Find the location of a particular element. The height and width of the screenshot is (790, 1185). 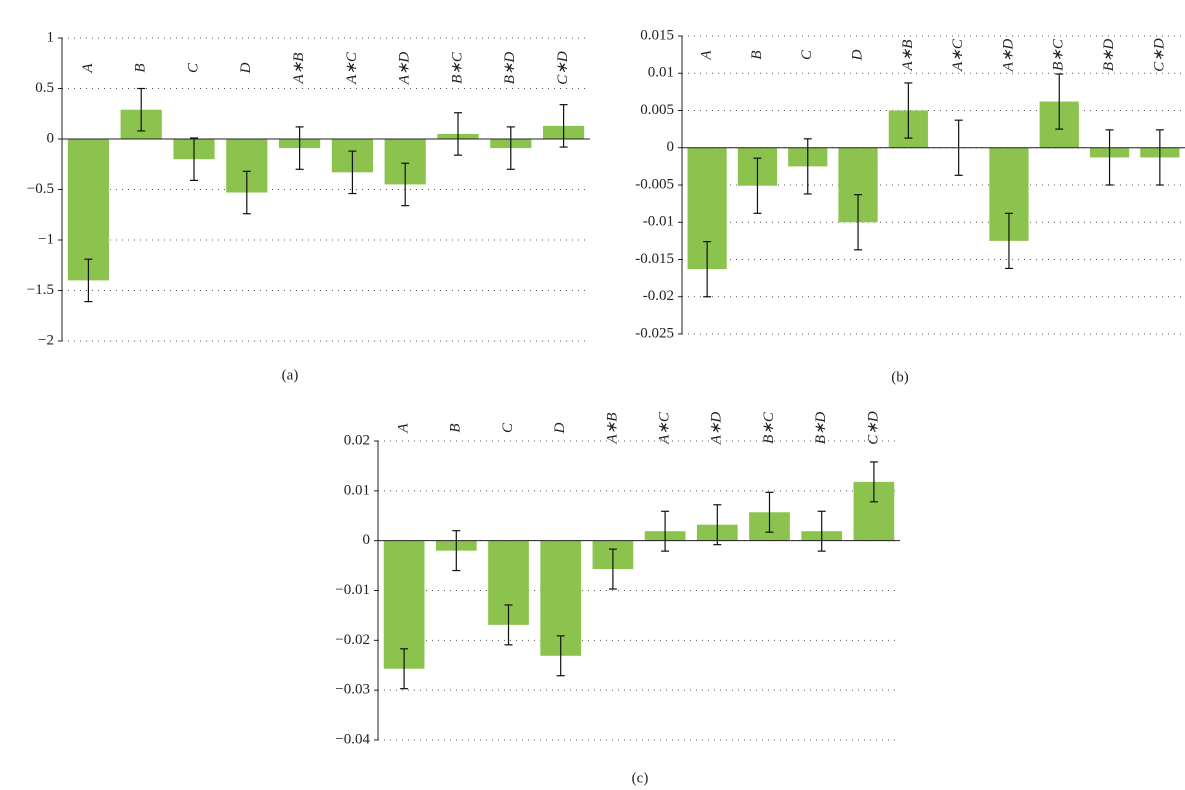

y-tick-label: −0.01 is located at coordinates (352, 590).